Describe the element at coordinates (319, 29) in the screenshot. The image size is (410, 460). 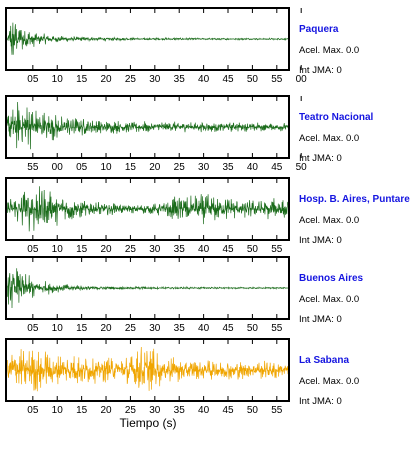
I see `station-name: Paquera` at that location.